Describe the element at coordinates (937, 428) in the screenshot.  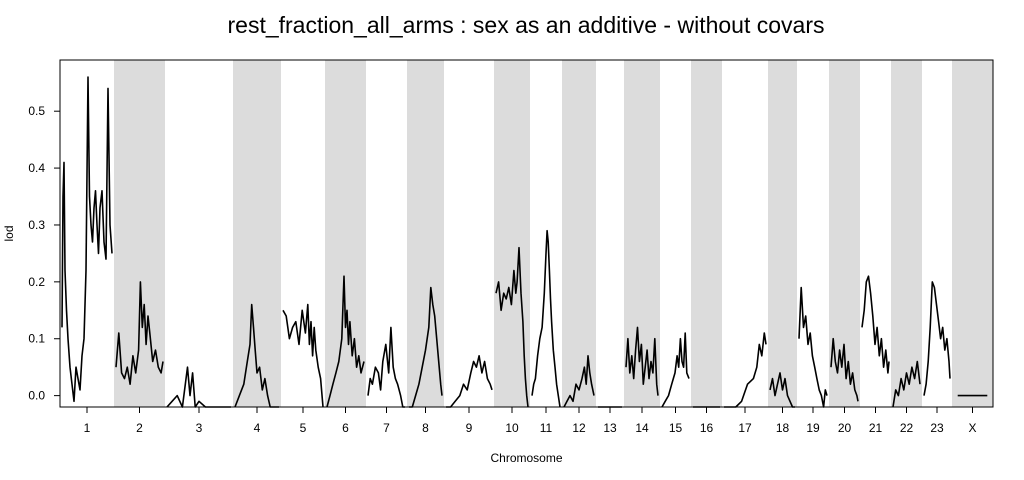
I see `x-tick-label: 23` at that location.